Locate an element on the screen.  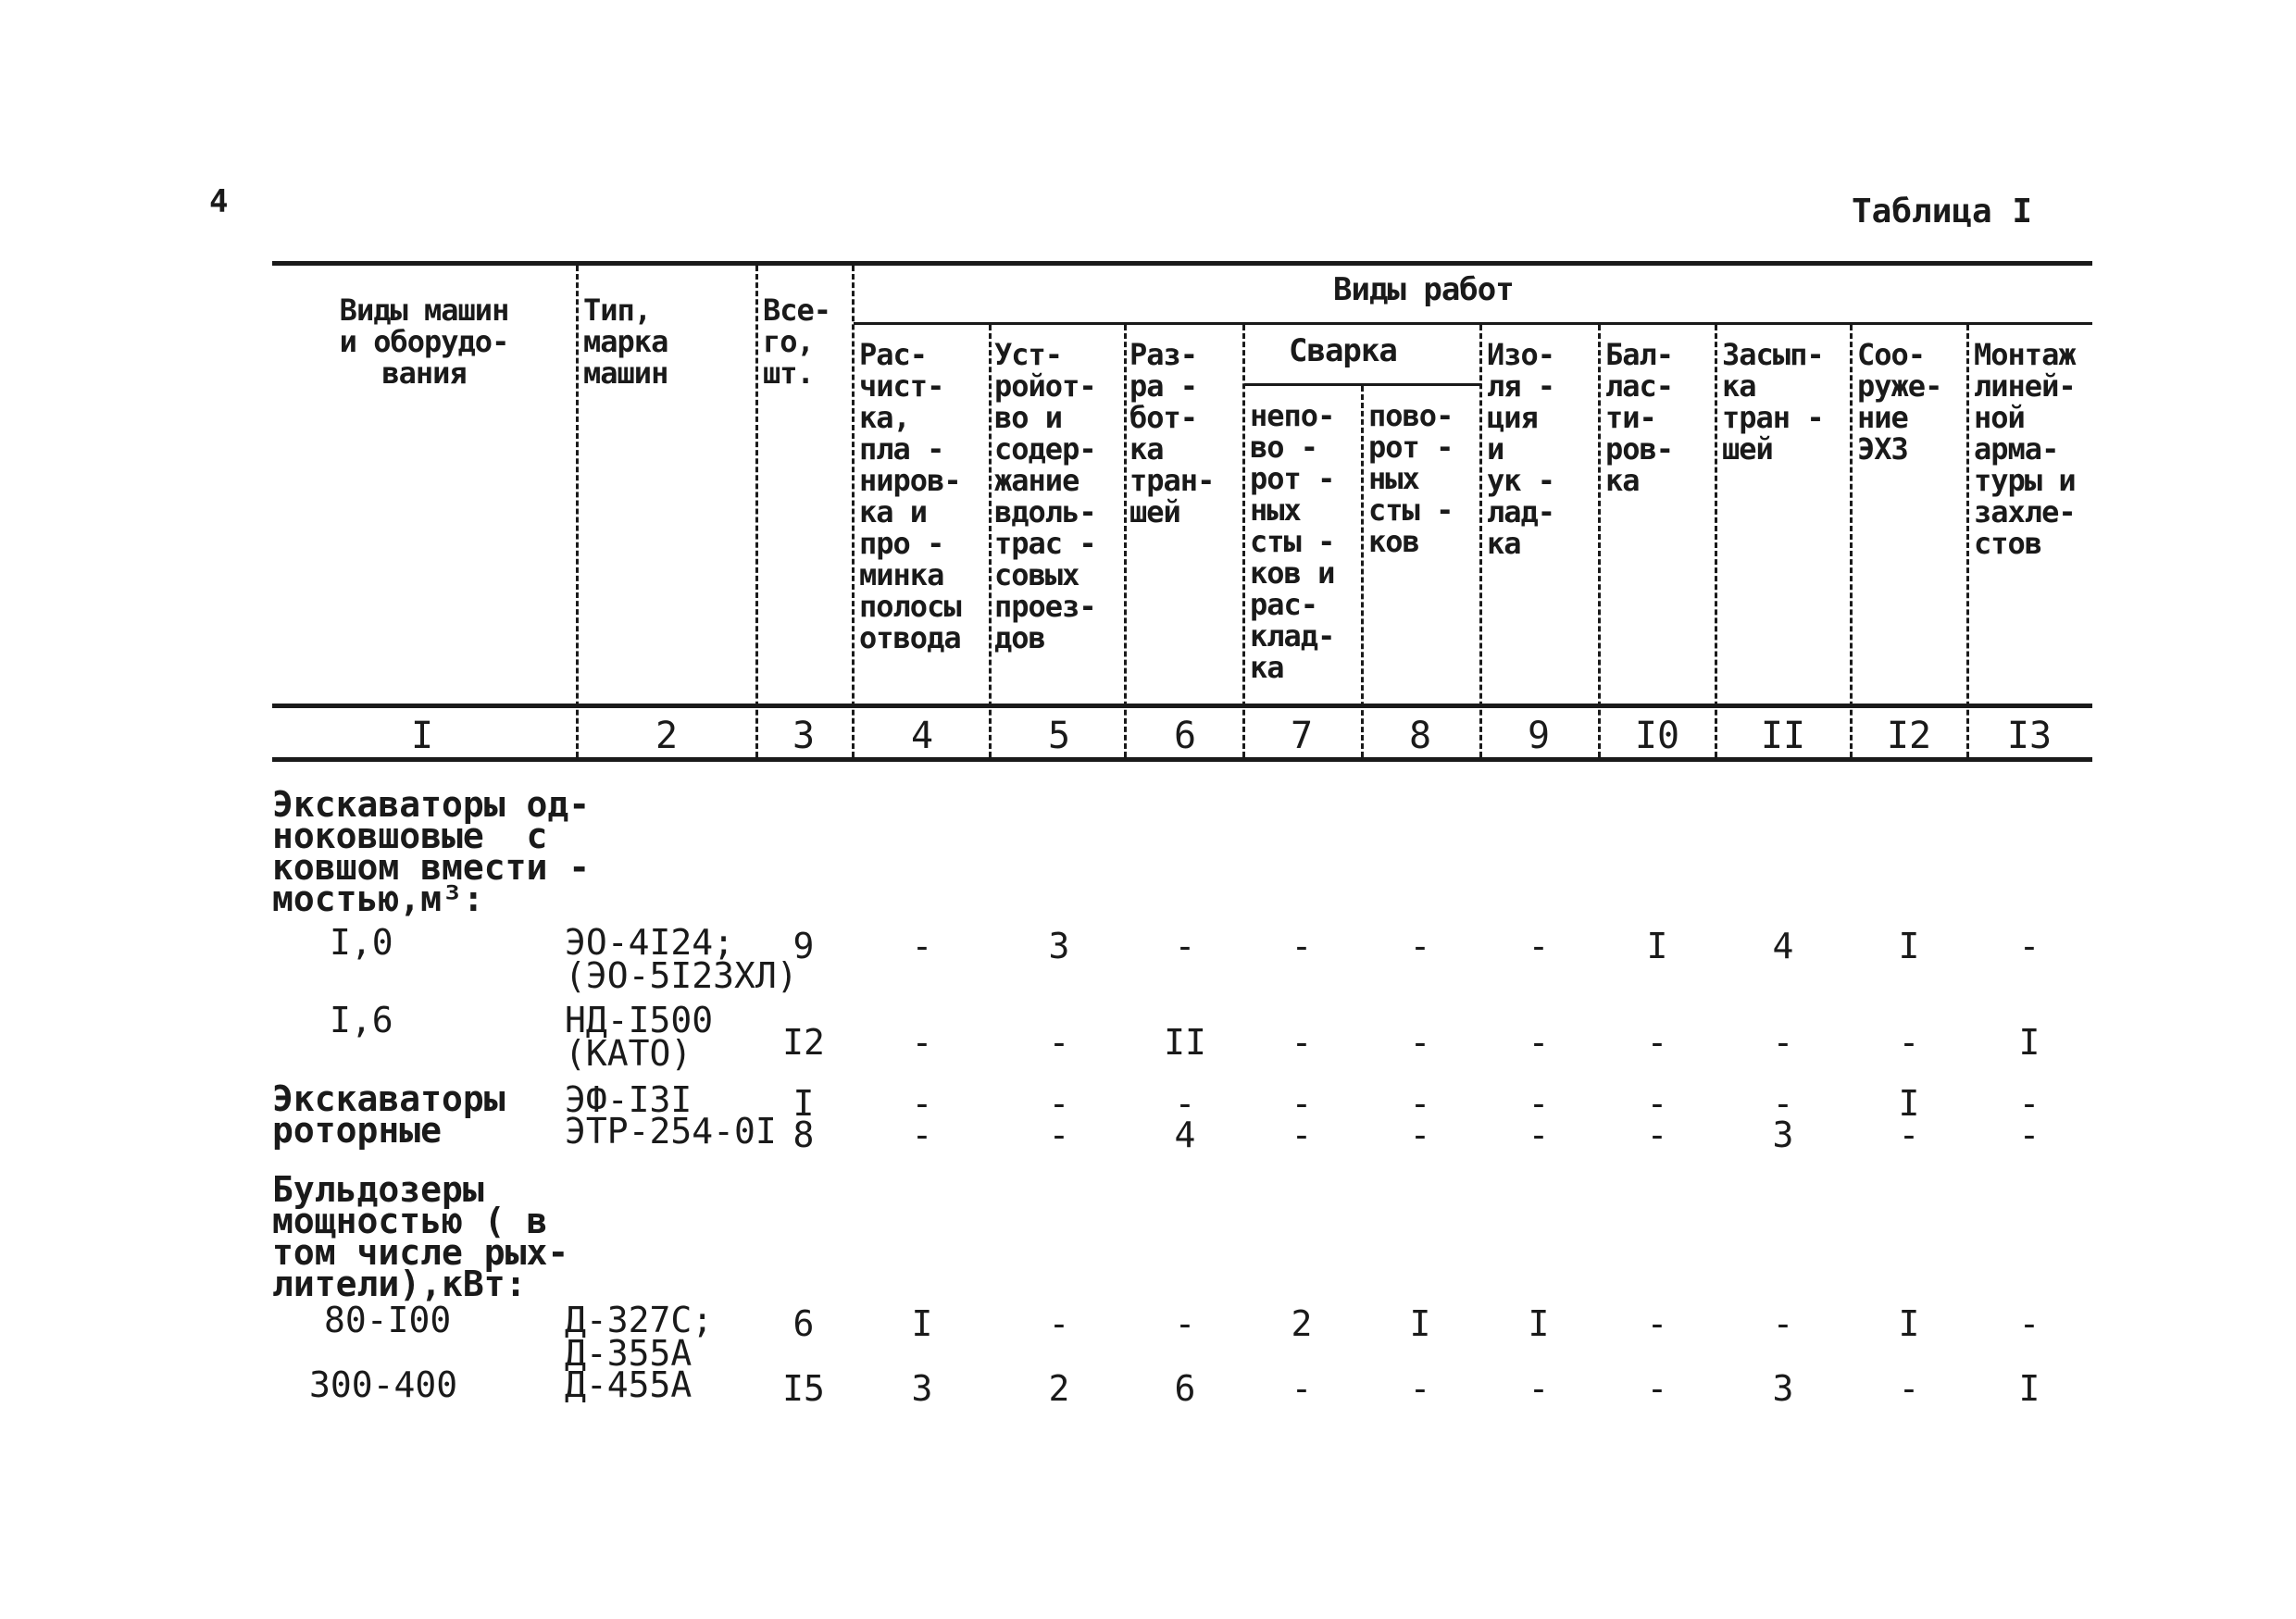
row-name: роторные is located at coordinates (357, 1130).